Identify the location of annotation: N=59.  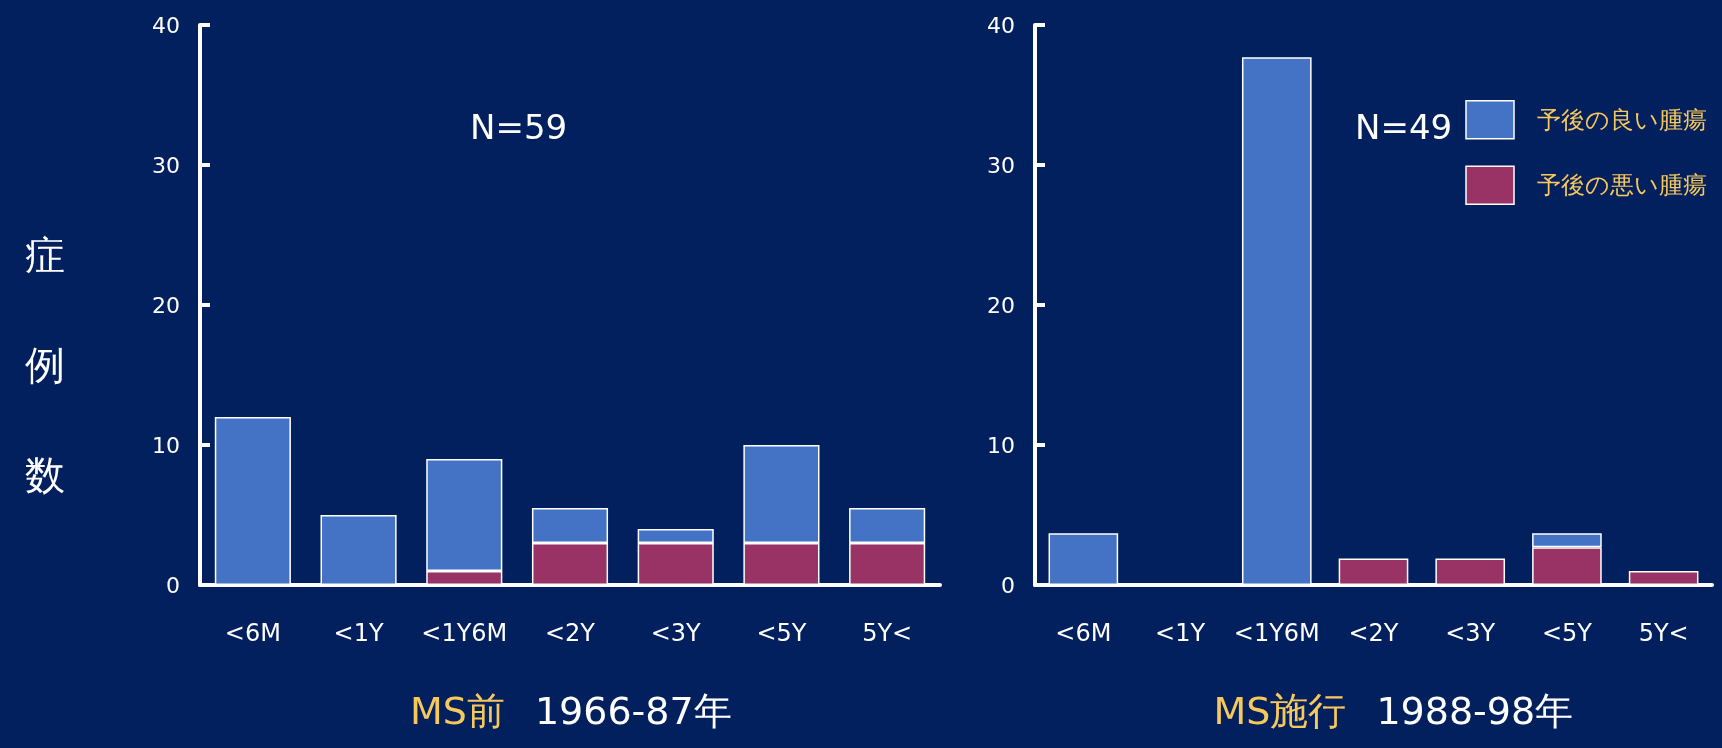
(519, 127).